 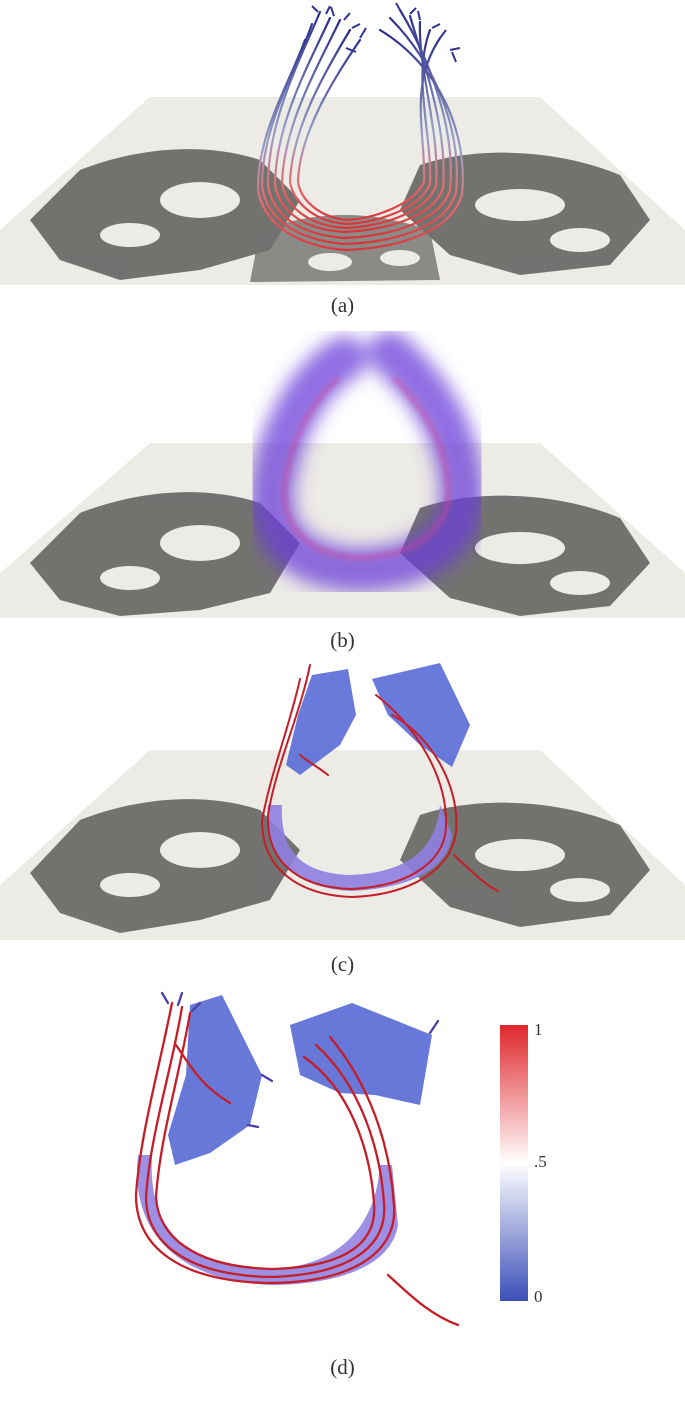 I want to click on colorbar-gradient, so click(x=514, y=1163).